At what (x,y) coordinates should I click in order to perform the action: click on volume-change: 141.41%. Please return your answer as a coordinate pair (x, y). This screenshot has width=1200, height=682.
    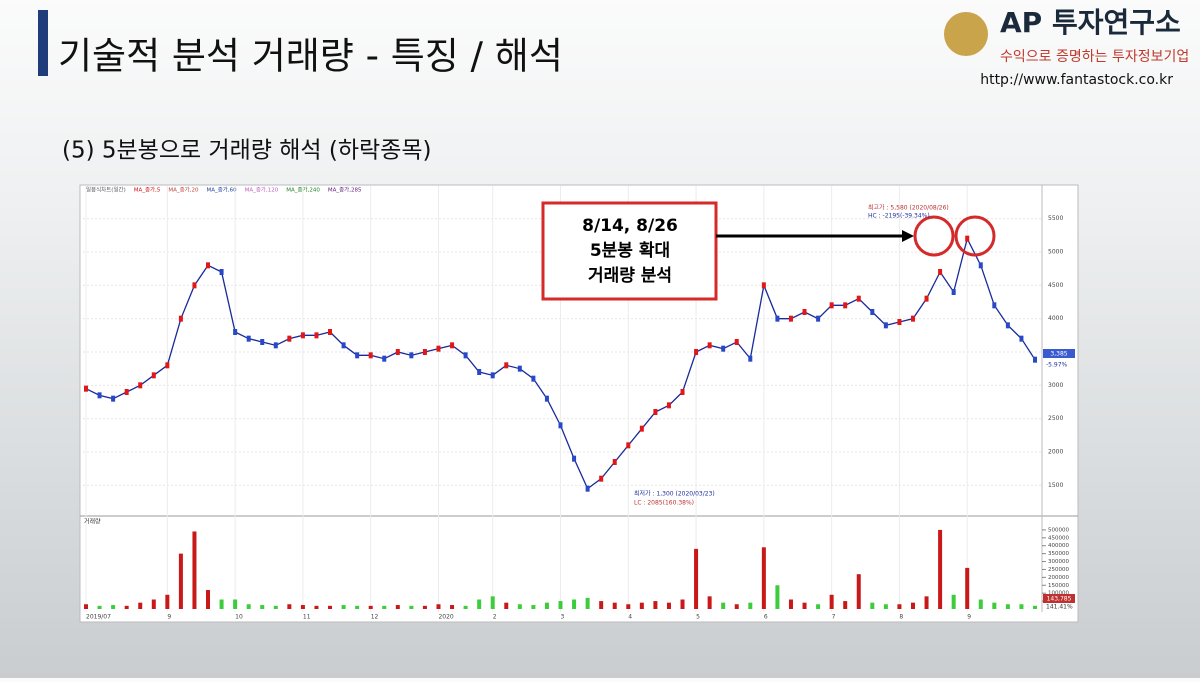
    Looking at the image, I should click on (1059, 607).